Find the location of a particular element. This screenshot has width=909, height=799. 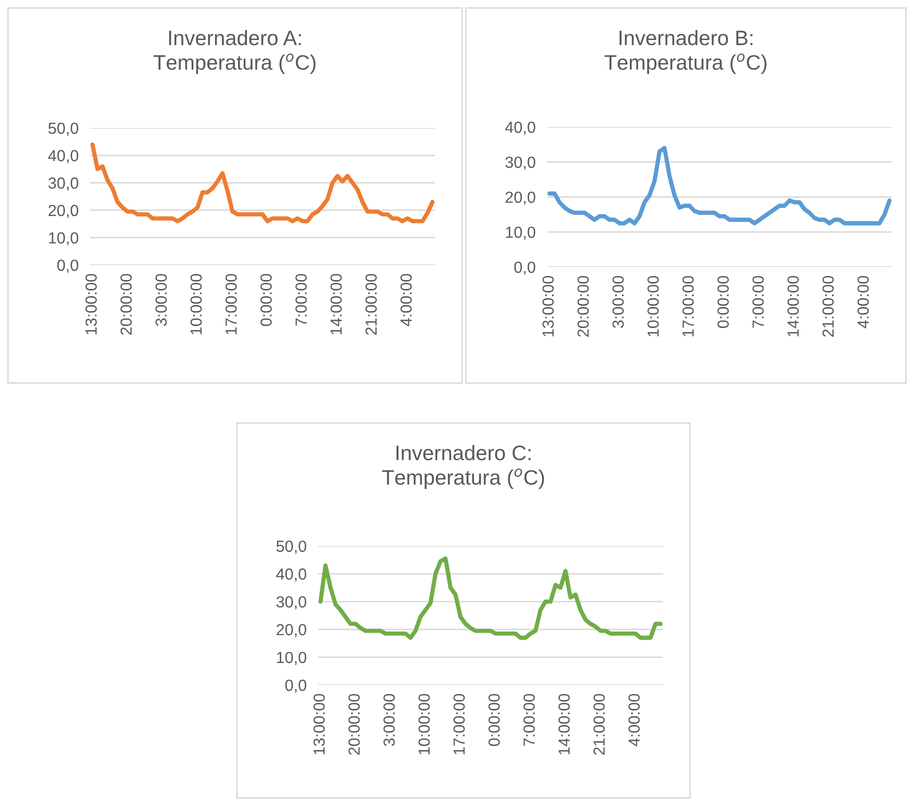

chart-title: Invernadero A: Temperatura ($^{o}$C) is located at coordinates (235, 52).